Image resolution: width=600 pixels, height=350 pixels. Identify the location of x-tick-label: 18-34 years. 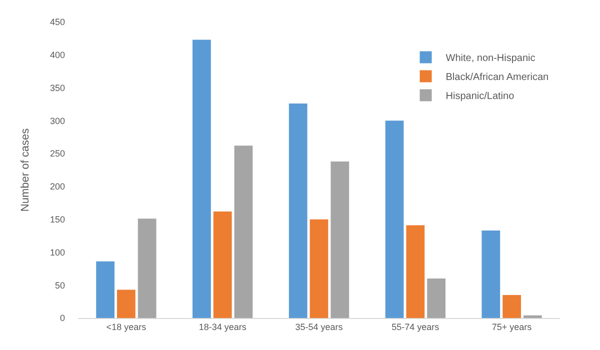
(222, 327).